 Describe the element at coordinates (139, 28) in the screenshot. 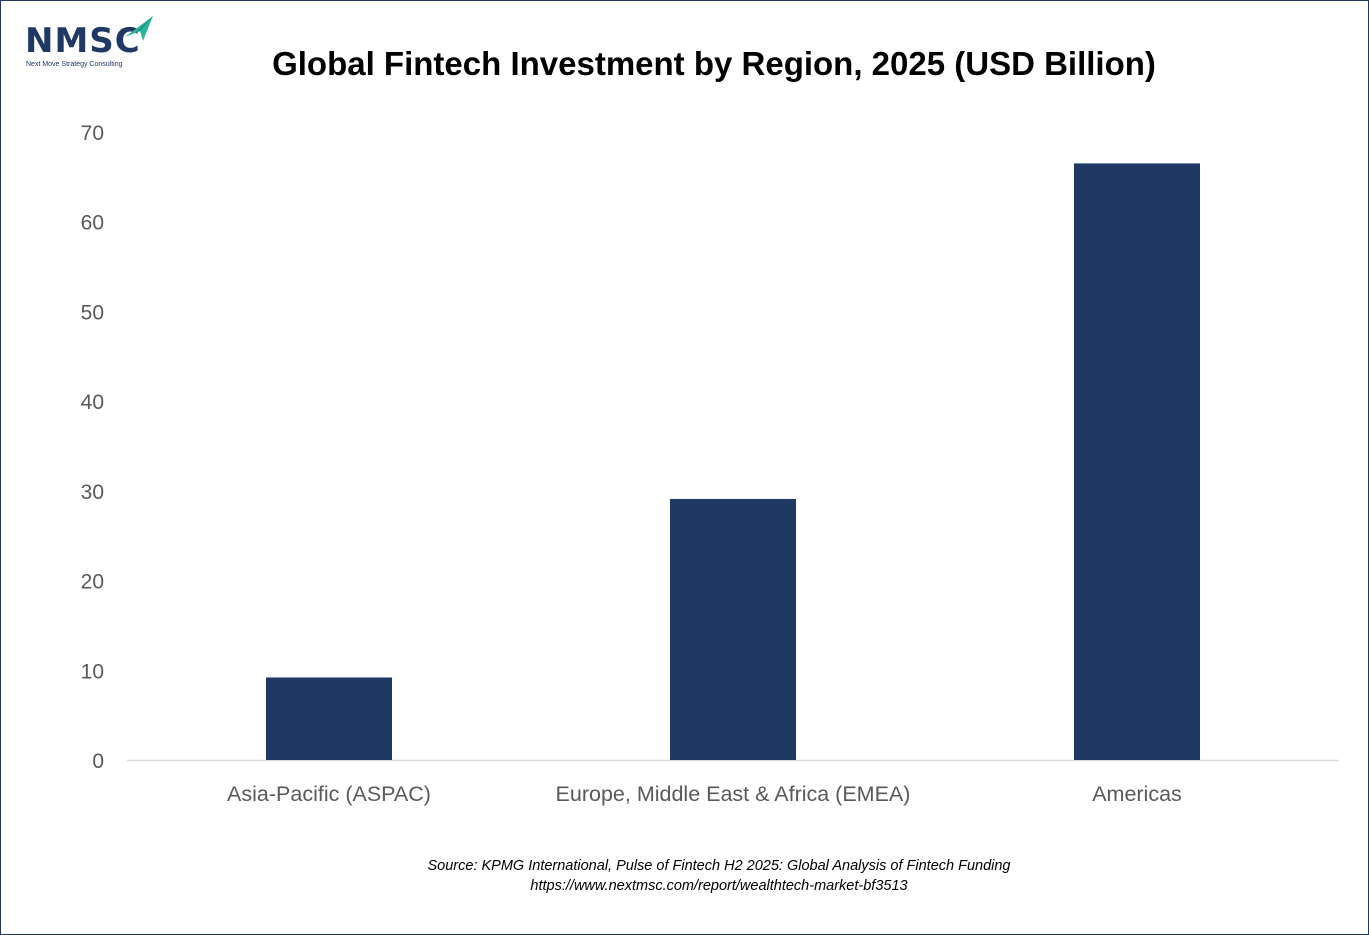

I see `arrow-icon` at that location.